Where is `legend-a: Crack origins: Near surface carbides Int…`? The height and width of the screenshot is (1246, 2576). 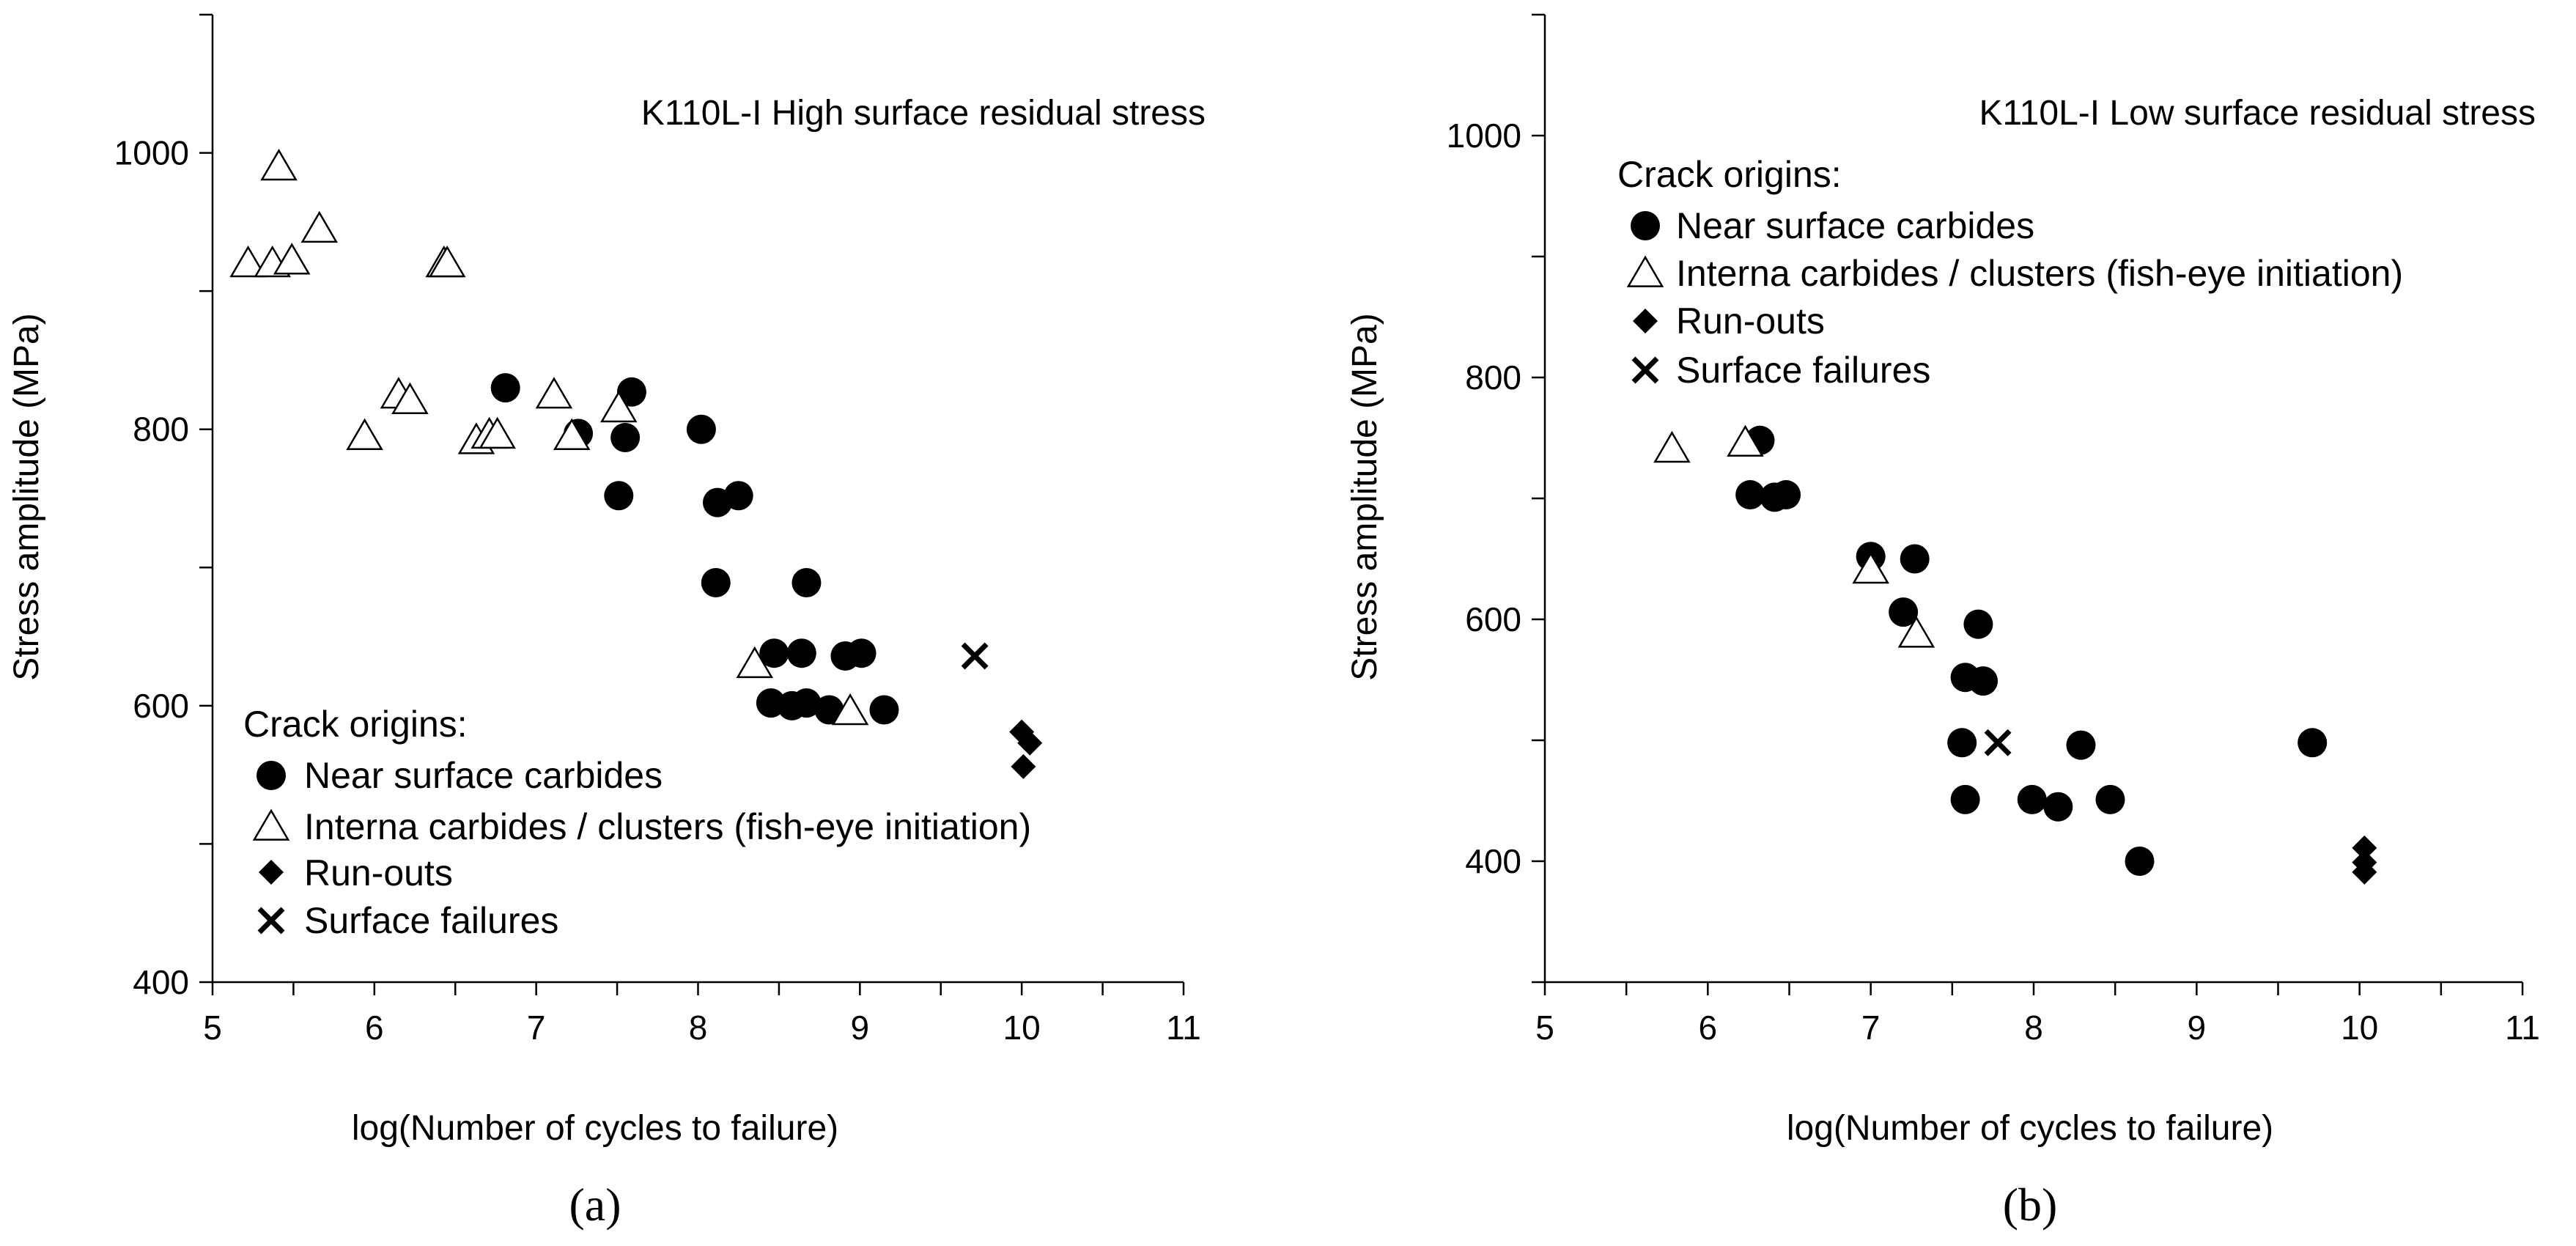 legend-a: Crack origins: Near surface carbides Int… is located at coordinates (637, 822).